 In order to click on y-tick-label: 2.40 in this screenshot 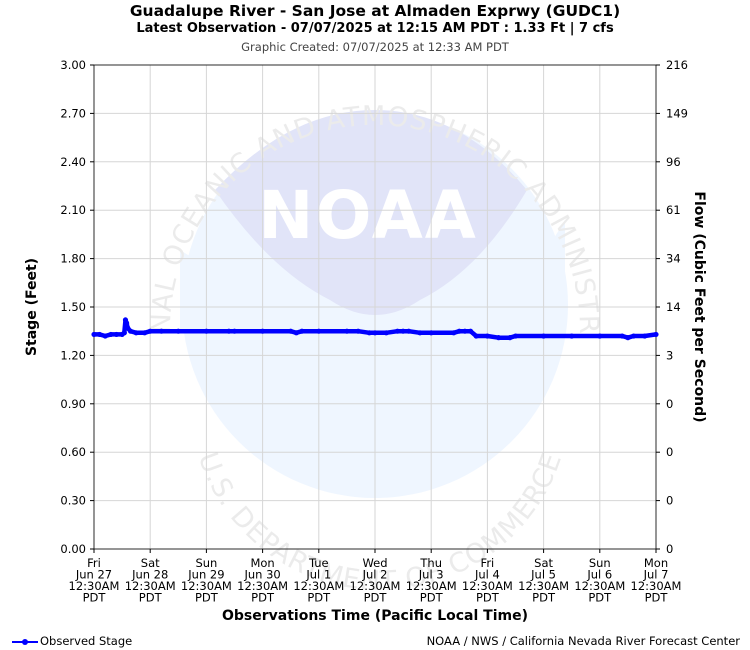, I will do `click(73, 162)`.